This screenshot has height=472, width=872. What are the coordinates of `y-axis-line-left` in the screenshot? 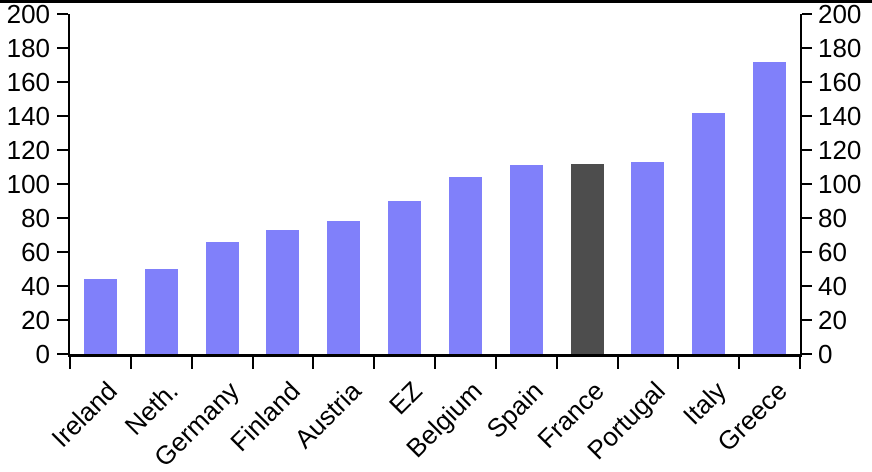 It's located at (69, 184).